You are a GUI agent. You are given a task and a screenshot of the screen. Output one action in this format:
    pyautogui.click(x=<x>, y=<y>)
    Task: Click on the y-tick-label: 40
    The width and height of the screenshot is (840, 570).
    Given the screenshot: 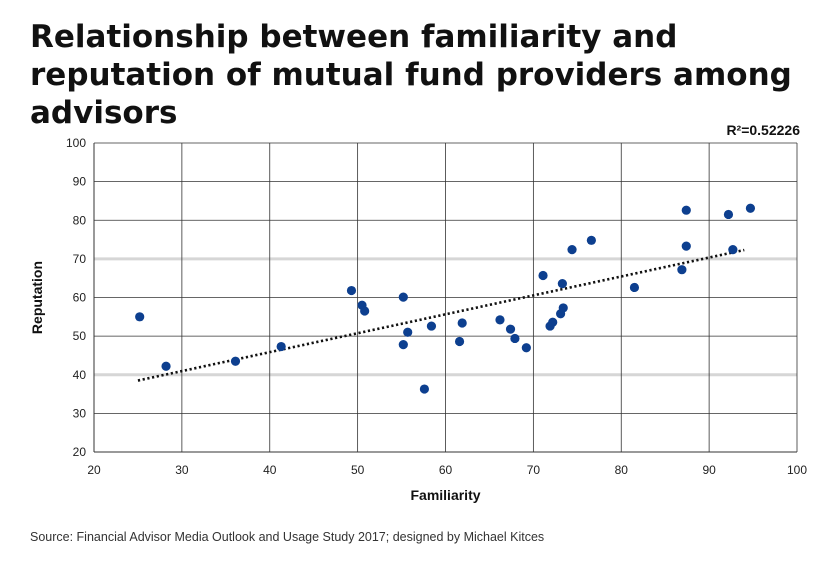 What is the action you would take?
    pyautogui.click(x=80, y=375)
    